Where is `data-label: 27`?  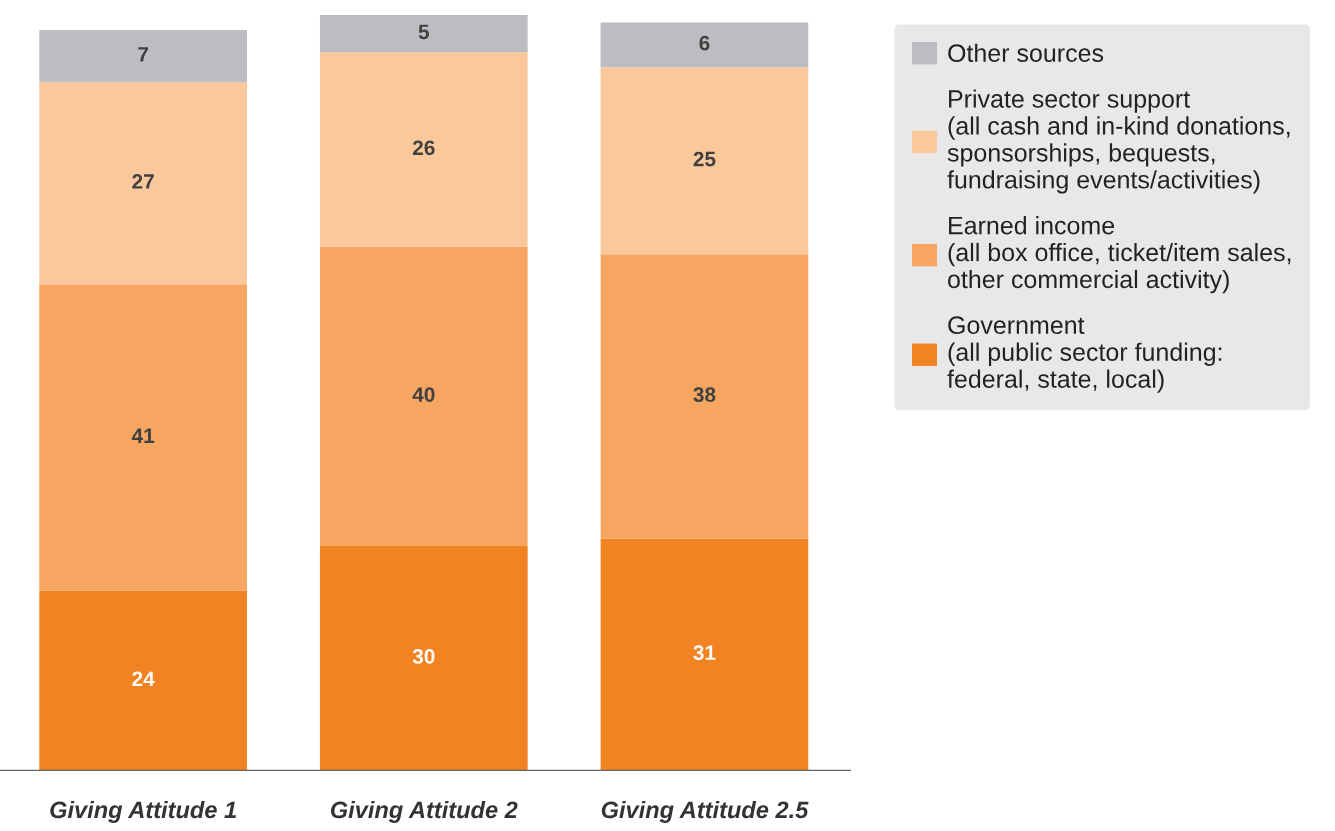
data-label: 27 is located at coordinates (143, 181).